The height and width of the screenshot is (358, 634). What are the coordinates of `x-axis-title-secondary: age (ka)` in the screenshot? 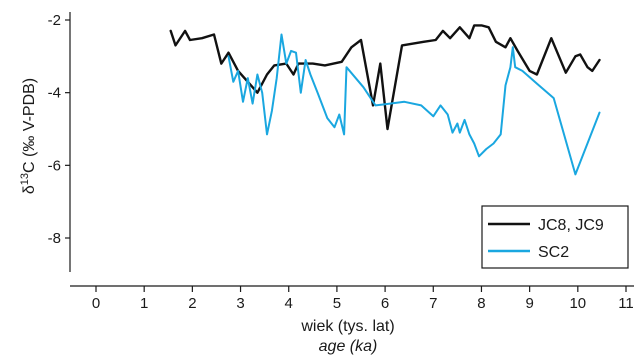 It's located at (348, 346).